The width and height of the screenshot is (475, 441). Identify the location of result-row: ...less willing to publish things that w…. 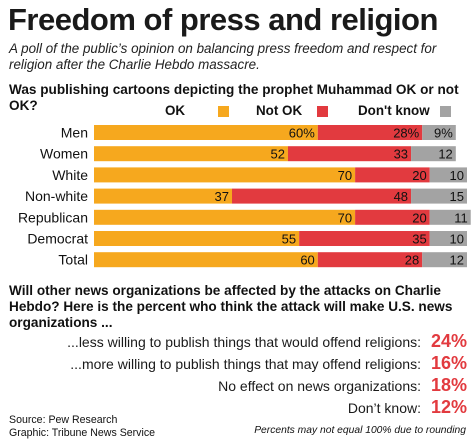
(267, 342).